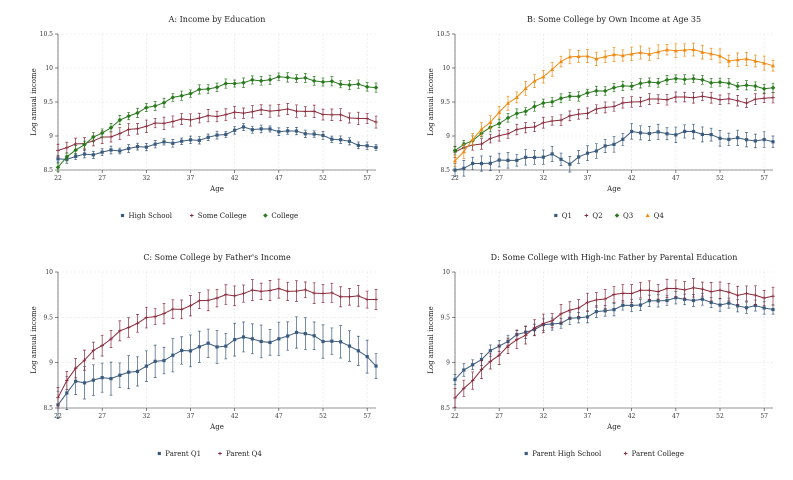 The height and width of the screenshot is (480, 793). What do you see at coordinates (448, 363) in the screenshot?
I see `y-tick-label: 9` at bounding box center [448, 363].